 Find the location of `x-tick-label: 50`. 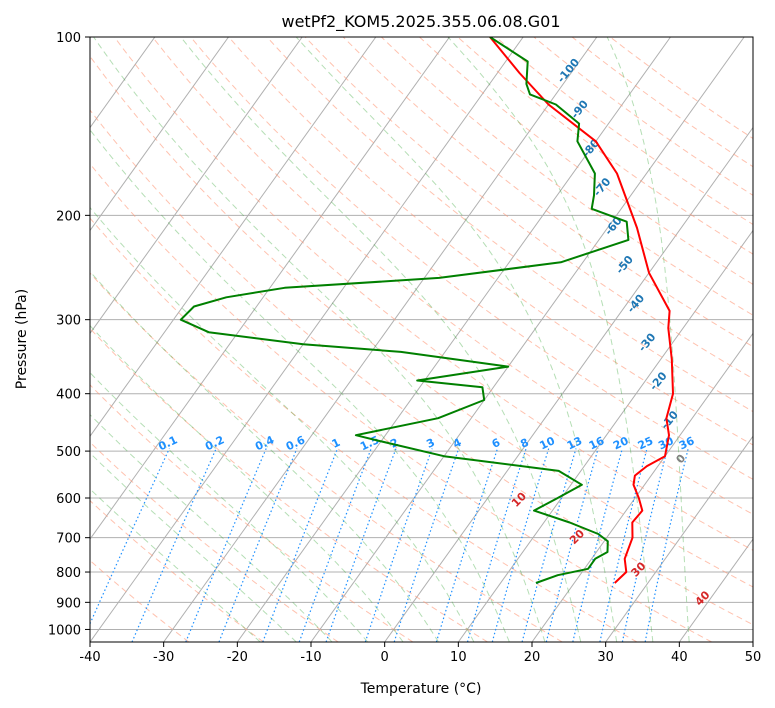

x-tick-label: 50 is located at coordinates (753, 657).